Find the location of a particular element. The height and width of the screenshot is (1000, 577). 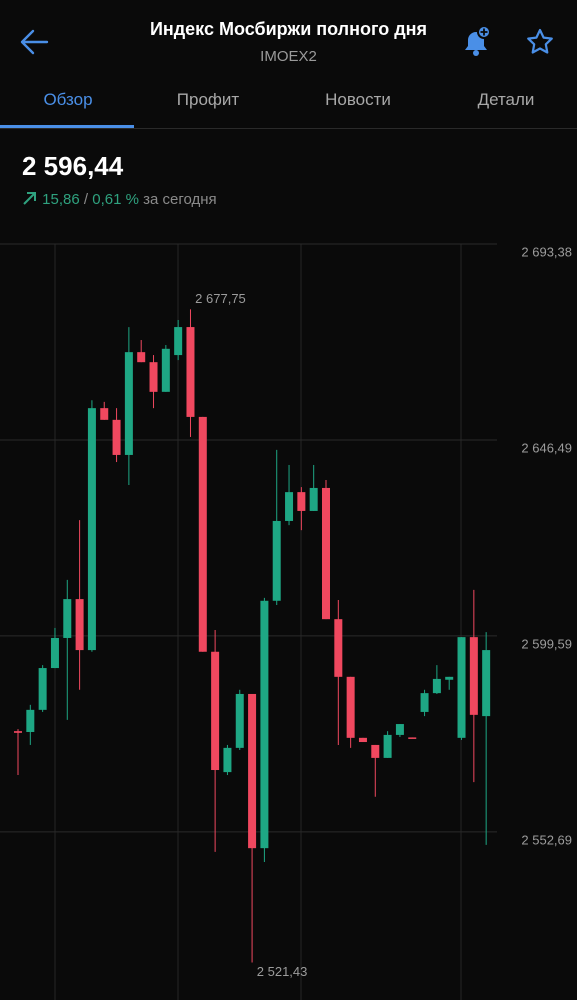

period: за сегодня is located at coordinates (180, 199).